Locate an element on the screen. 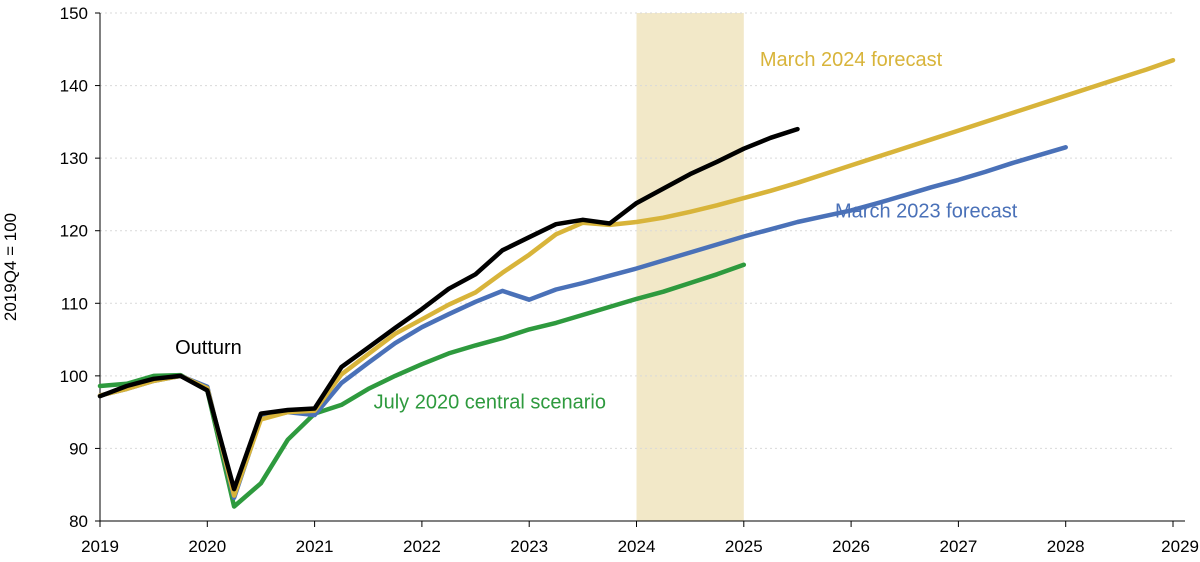 The width and height of the screenshot is (1200, 562). x-tick-label-2028: 2028 is located at coordinates (1066, 546).